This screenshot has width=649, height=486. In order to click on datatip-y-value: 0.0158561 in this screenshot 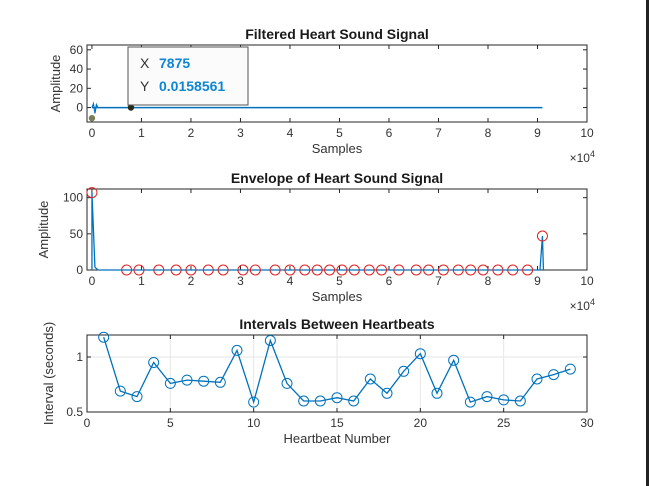, I will do `click(192, 86)`.